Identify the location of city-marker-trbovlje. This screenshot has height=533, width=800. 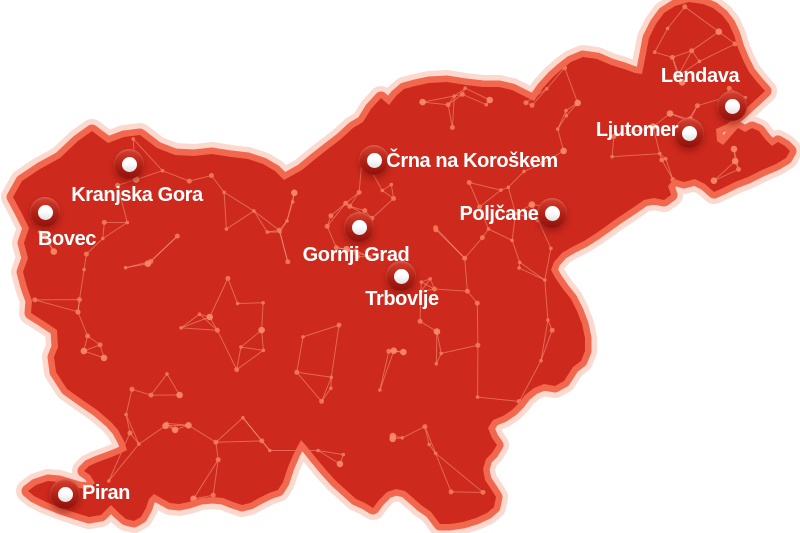
(401, 276).